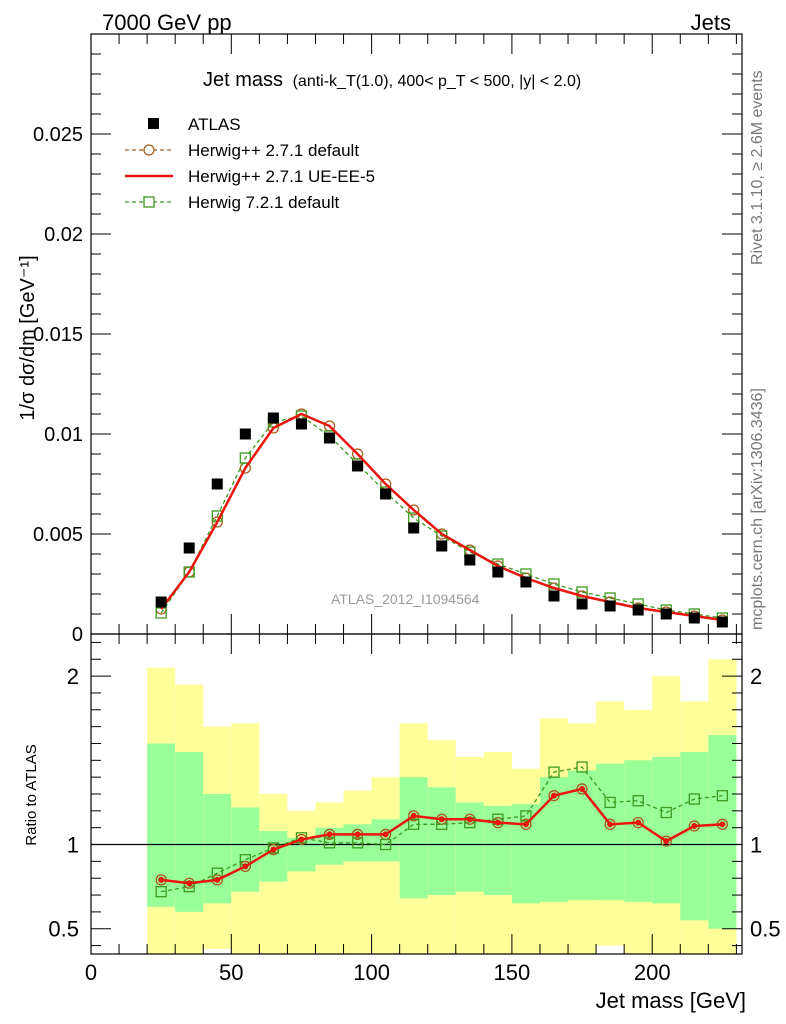  What do you see at coordinates (671, 1000) in the screenshot?
I see `x-axis-label: Jet mass [GeV]` at bounding box center [671, 1000].